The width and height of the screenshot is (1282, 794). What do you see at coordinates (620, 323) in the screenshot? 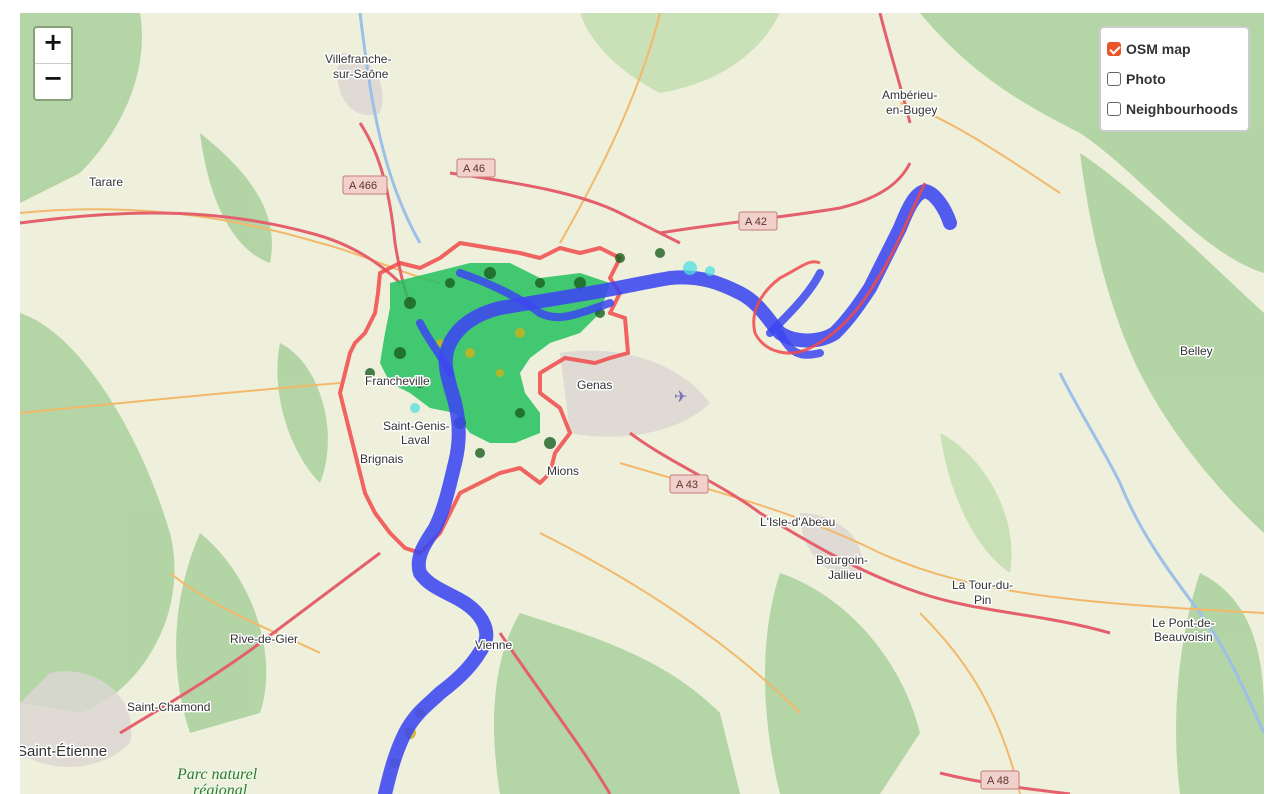
I see `dataset-blue-branch` at bounding box center [620, 323].